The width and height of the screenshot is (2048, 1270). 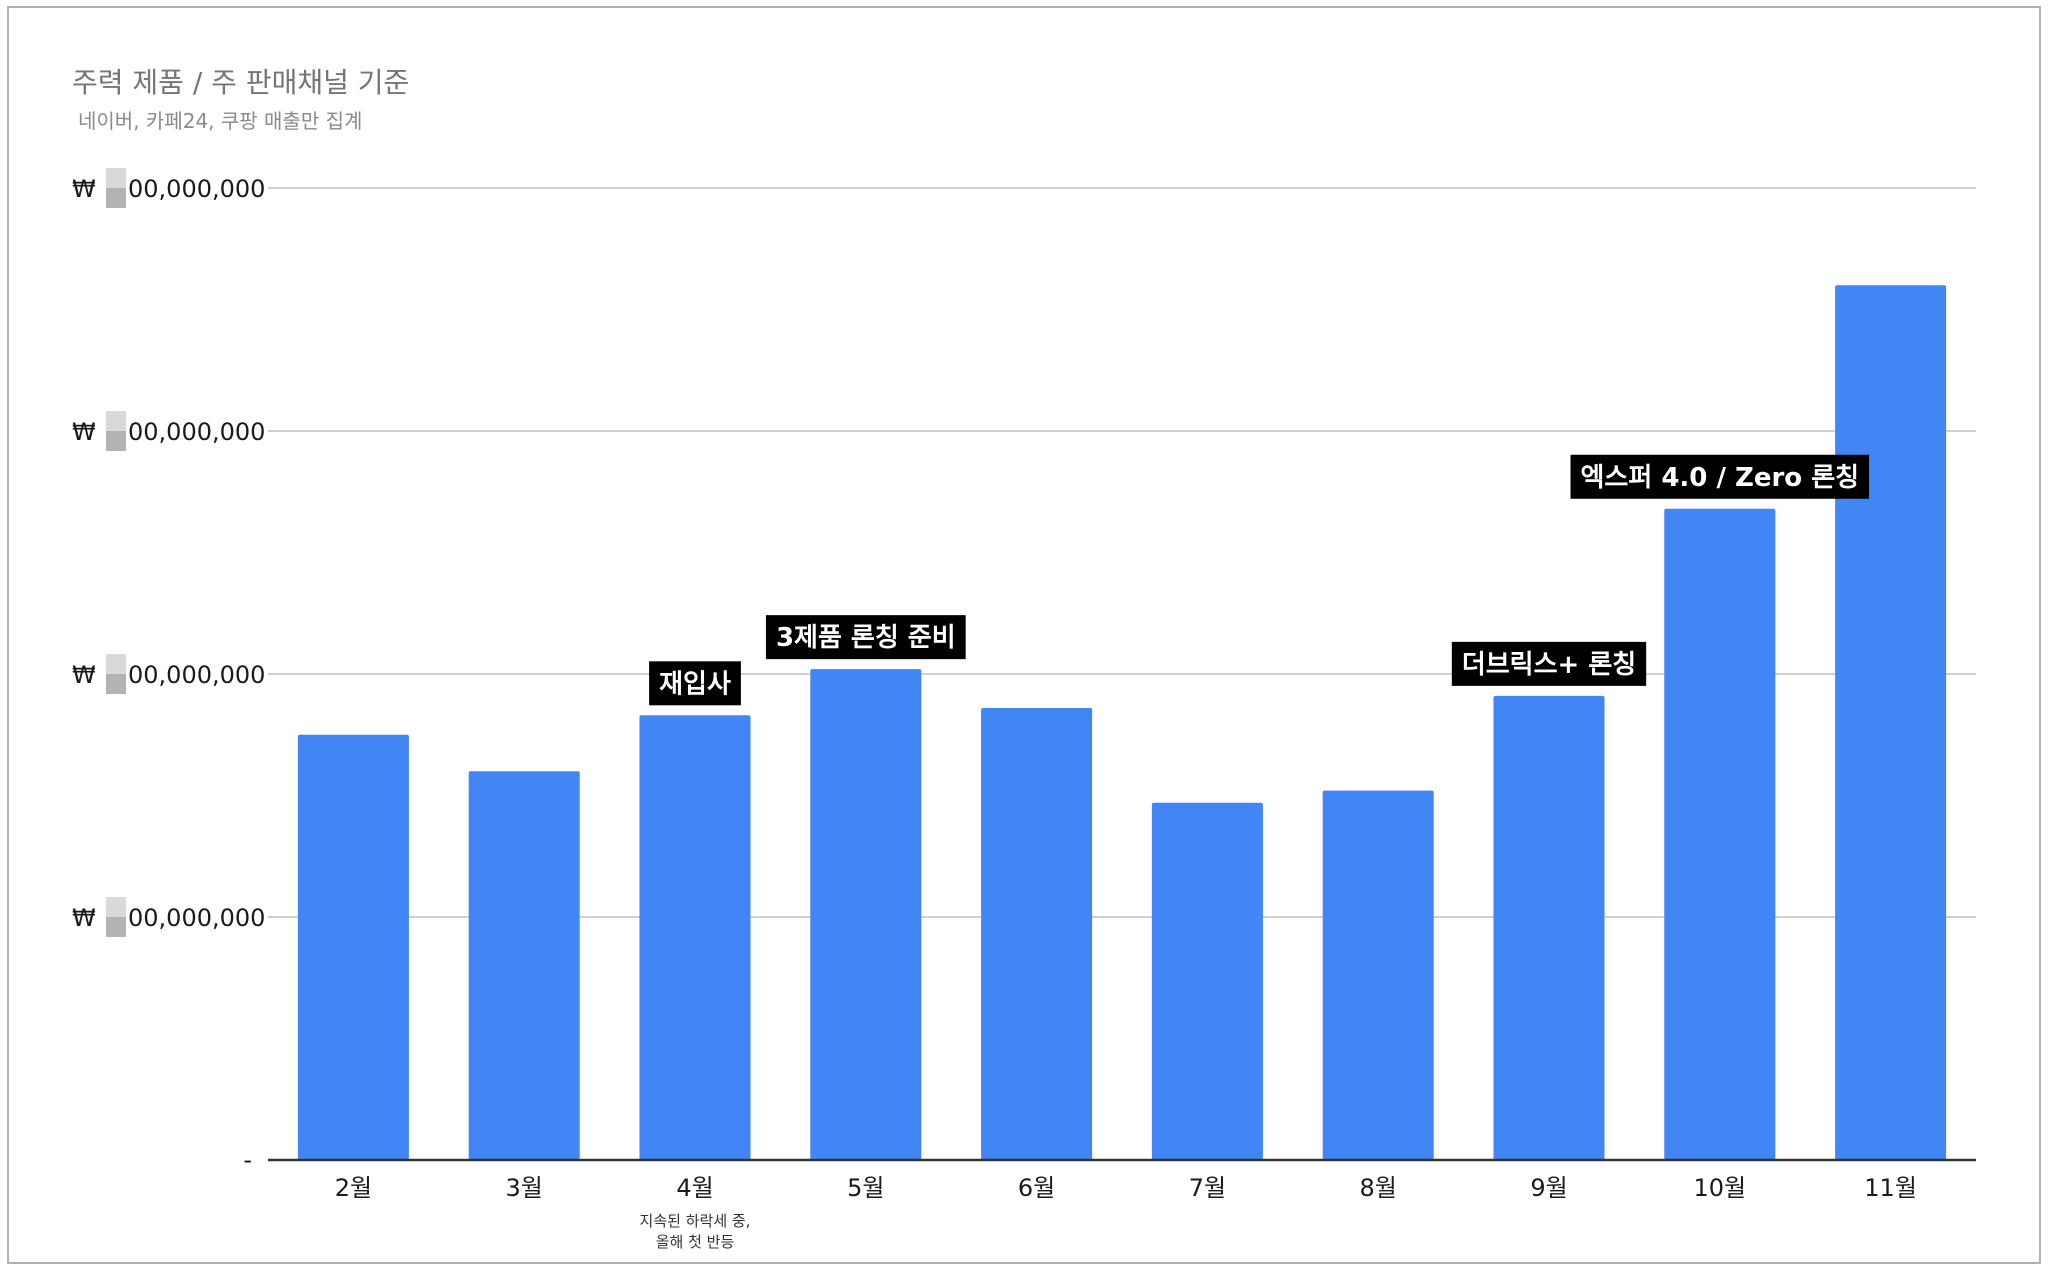 I want to click on bar-3월, so click(x=524, y=965).